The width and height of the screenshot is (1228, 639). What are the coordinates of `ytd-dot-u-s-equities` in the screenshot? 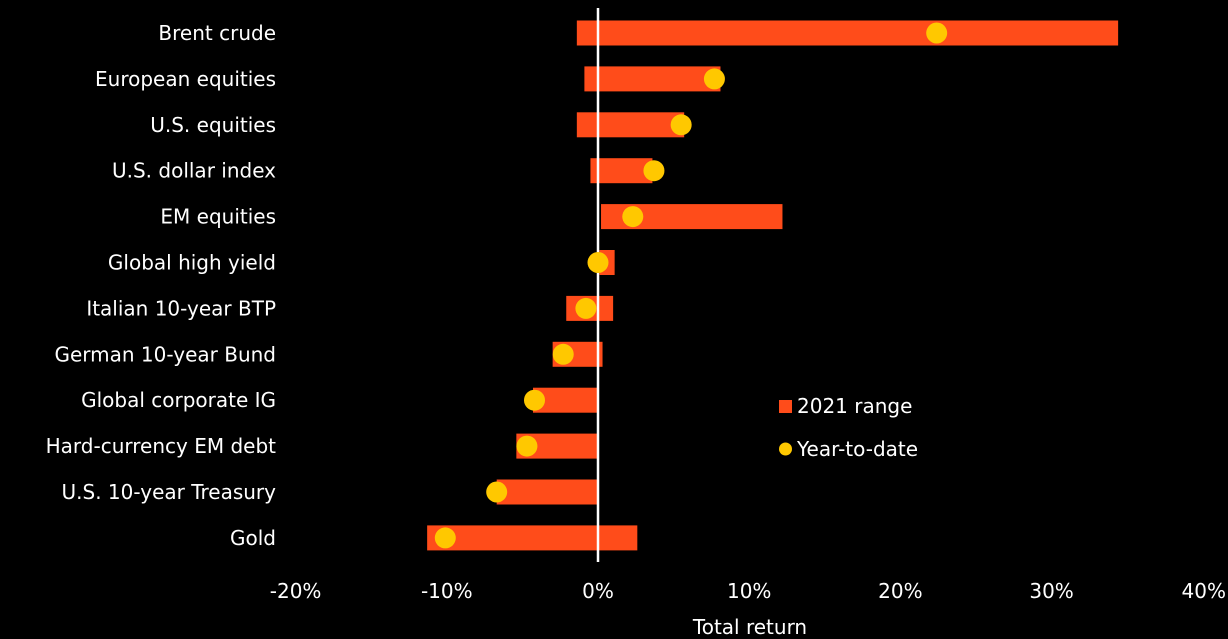 It's located at (681, 125).